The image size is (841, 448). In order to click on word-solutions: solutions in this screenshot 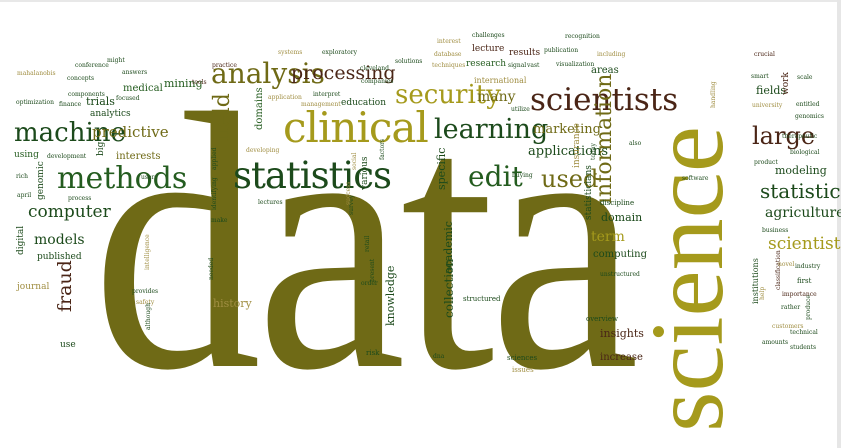, I will do `click(409, 61)`.